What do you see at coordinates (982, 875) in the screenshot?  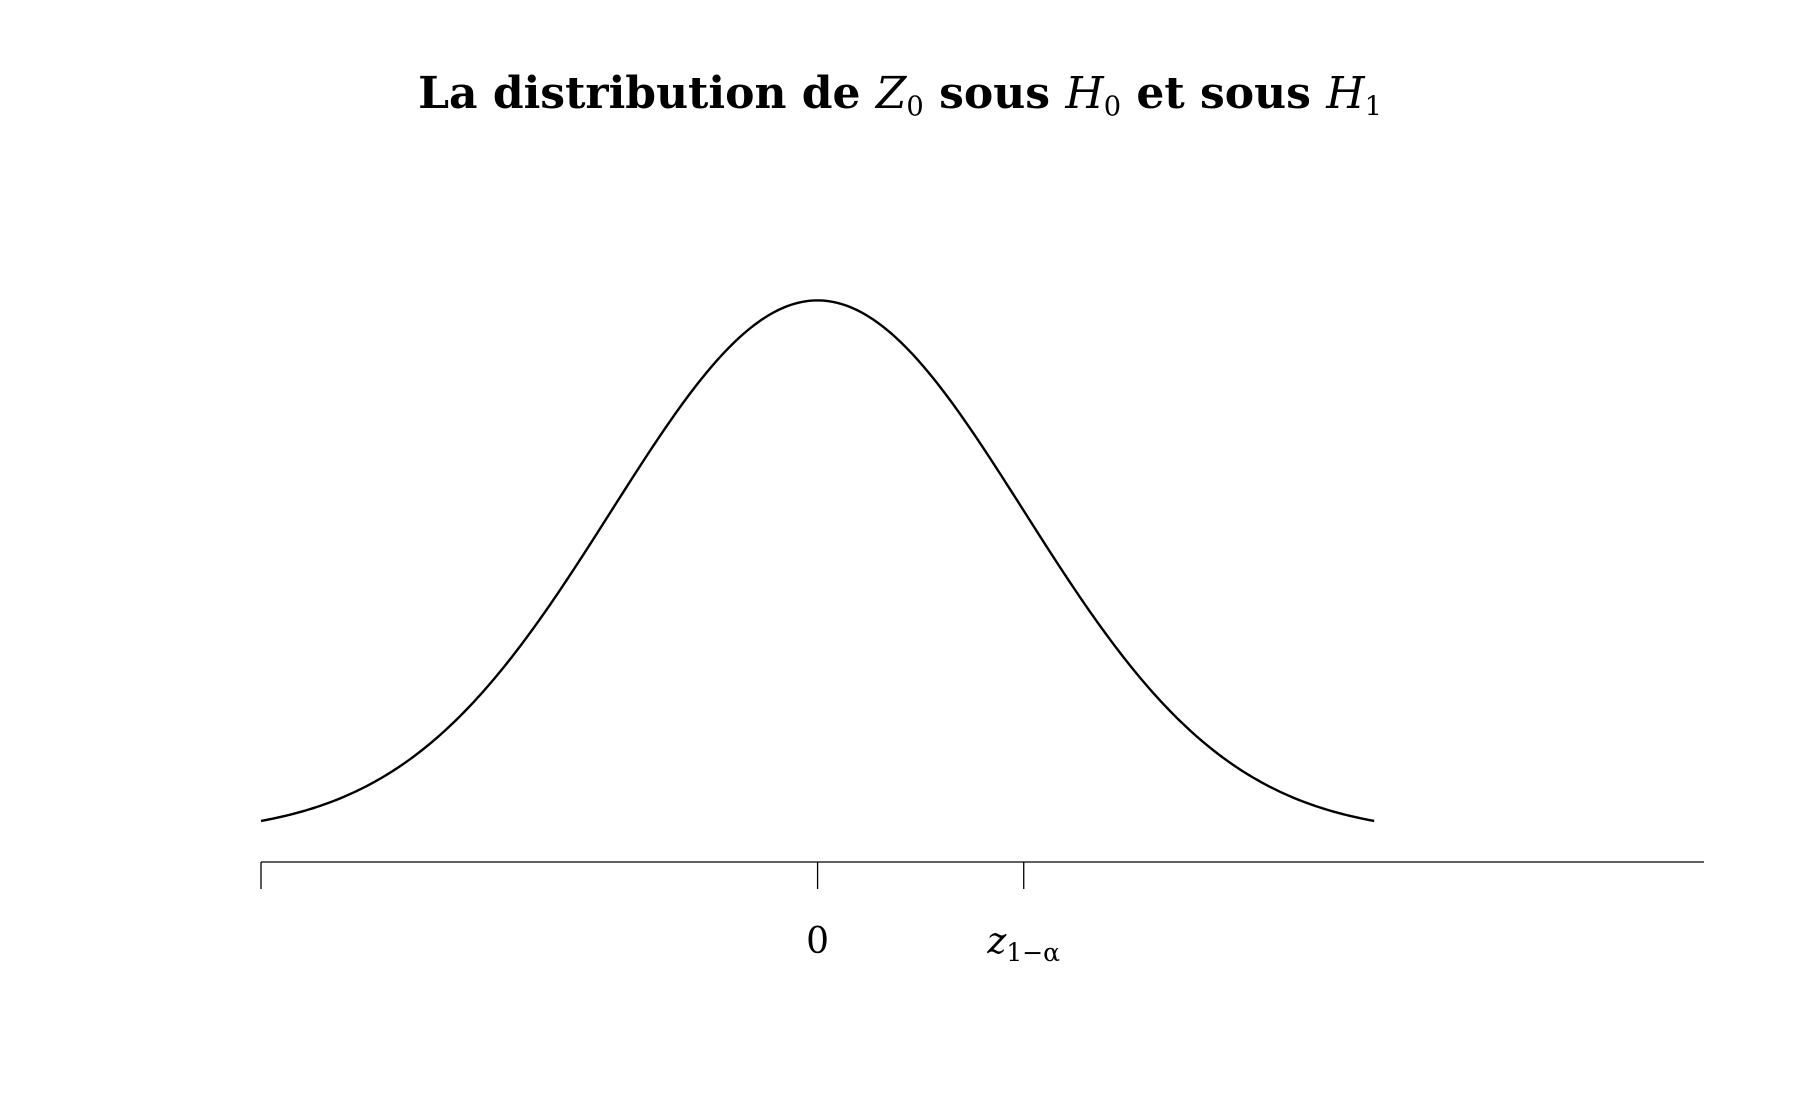 I see `x-axis` at bounding box center [982, 875].